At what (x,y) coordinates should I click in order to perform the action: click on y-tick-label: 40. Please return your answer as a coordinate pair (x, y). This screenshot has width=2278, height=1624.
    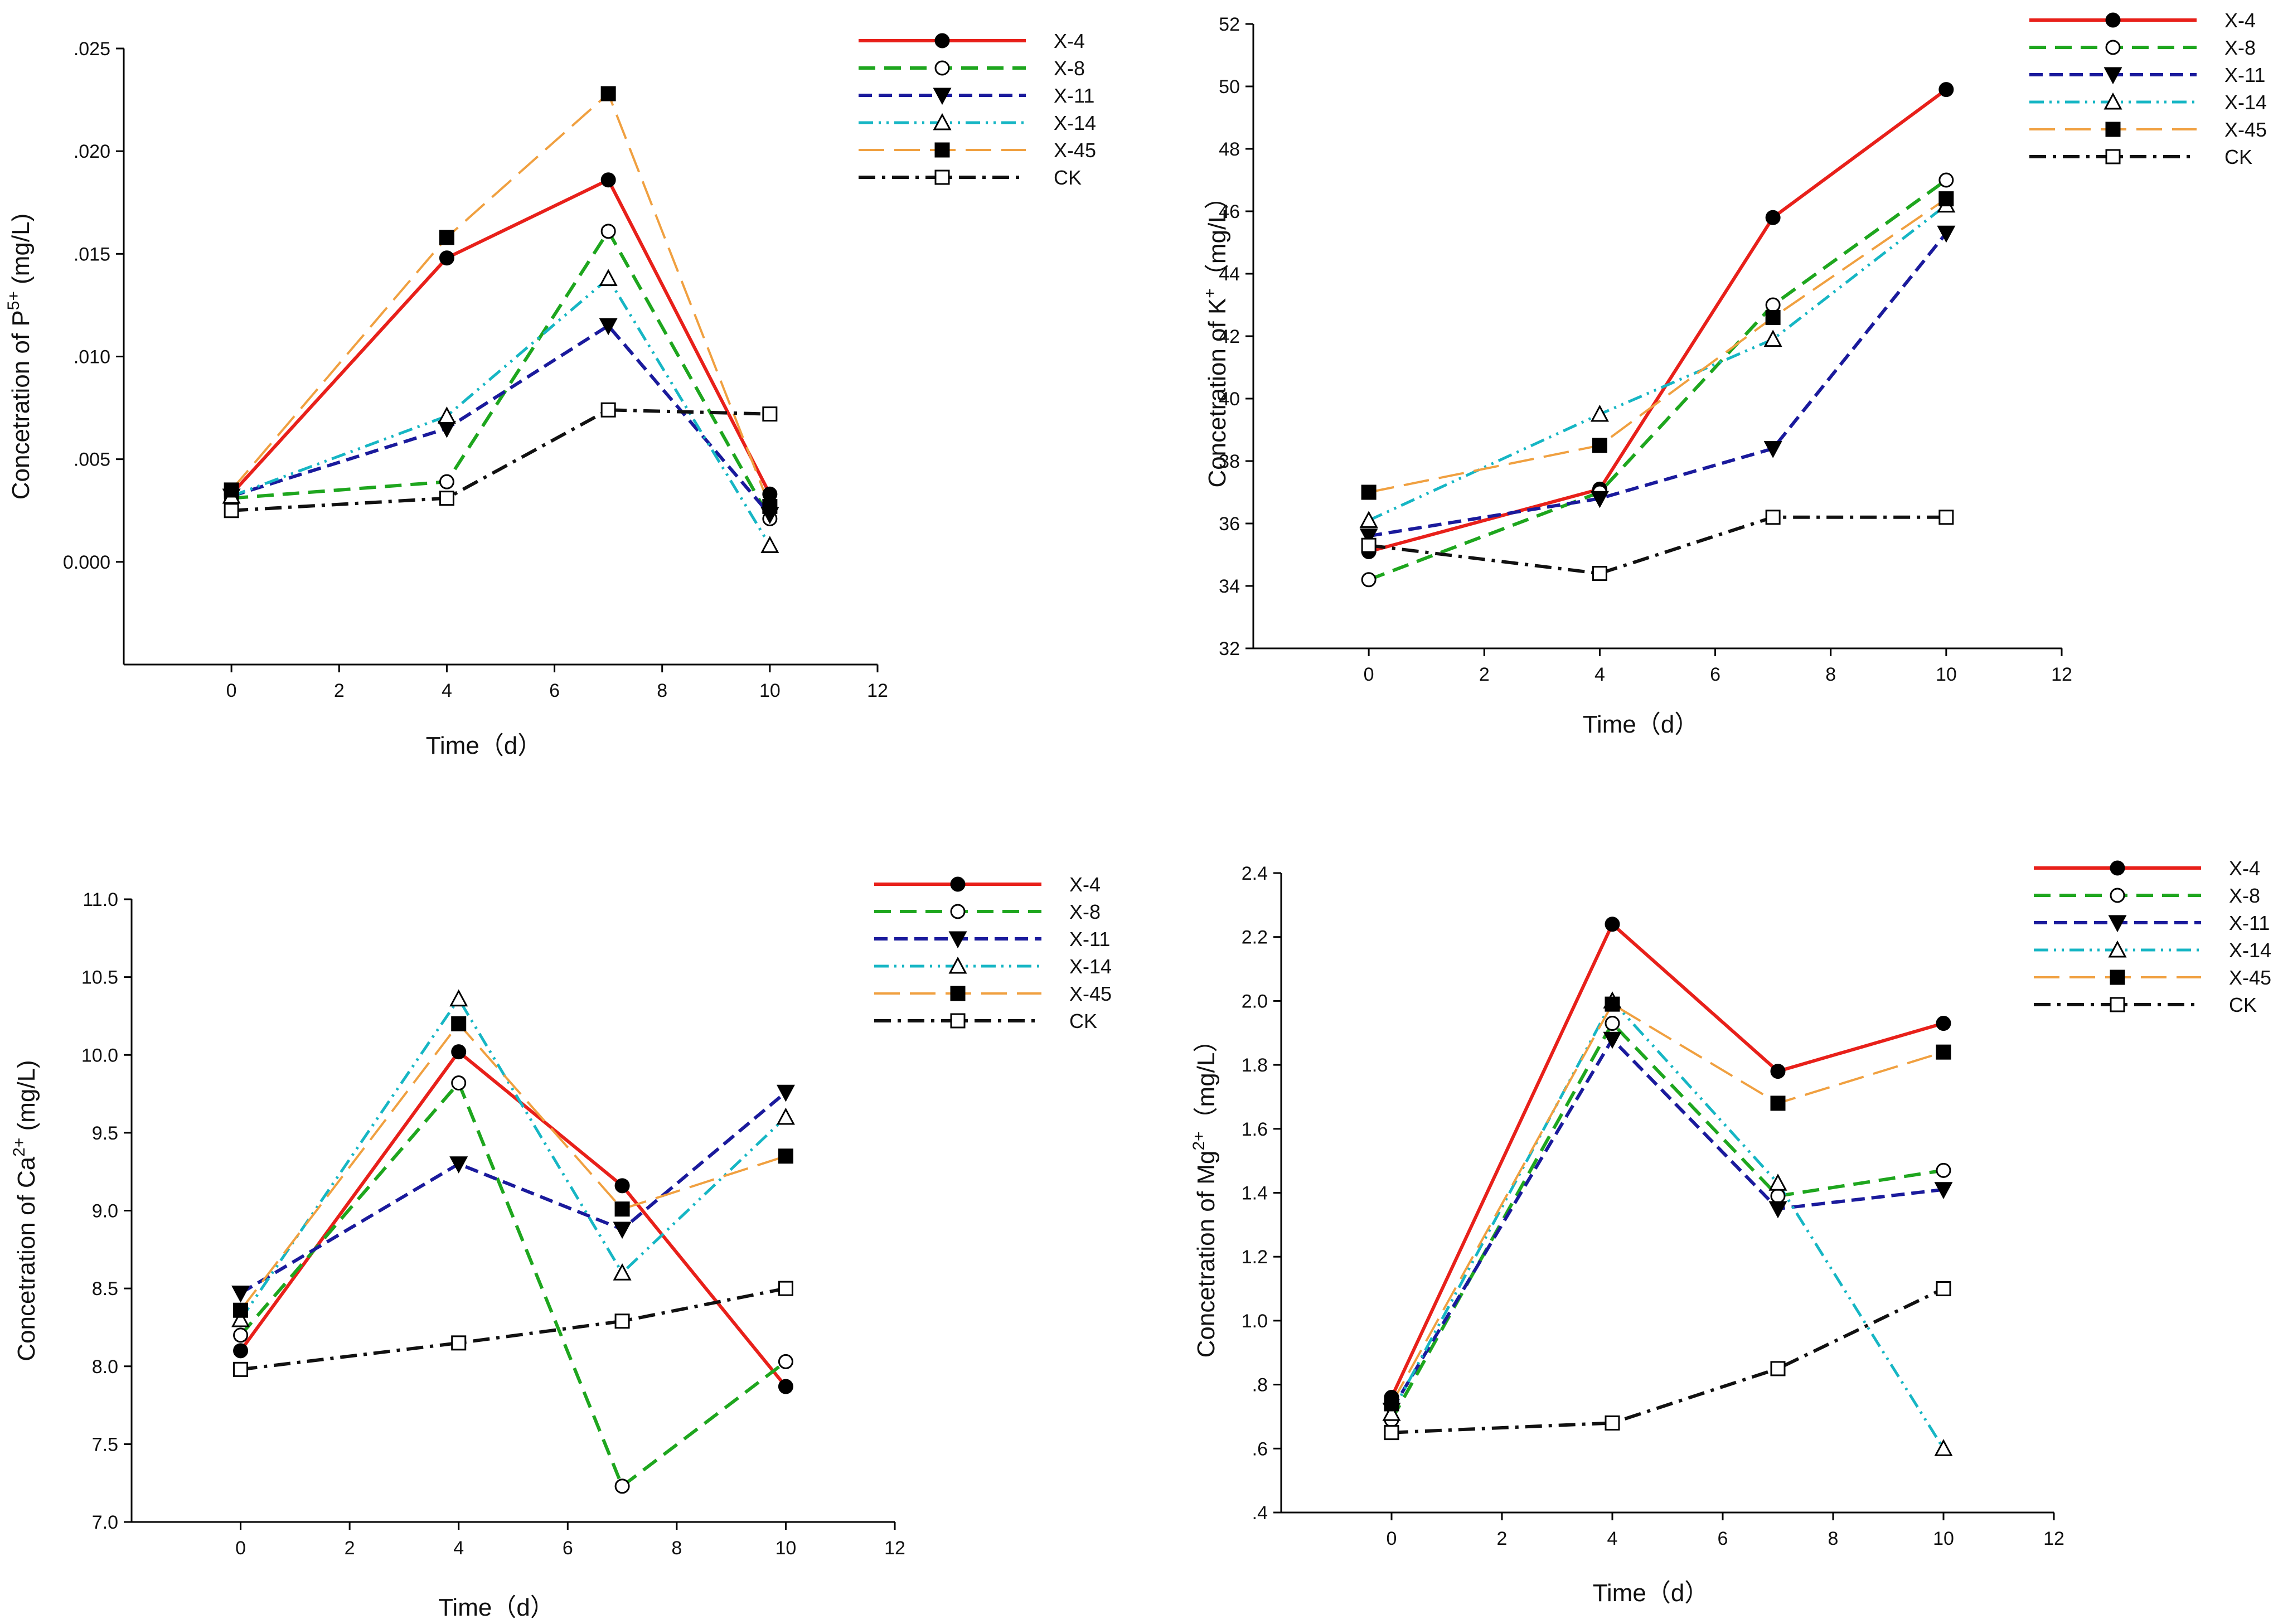
    Looking at the image, I should click on (1229, 400).